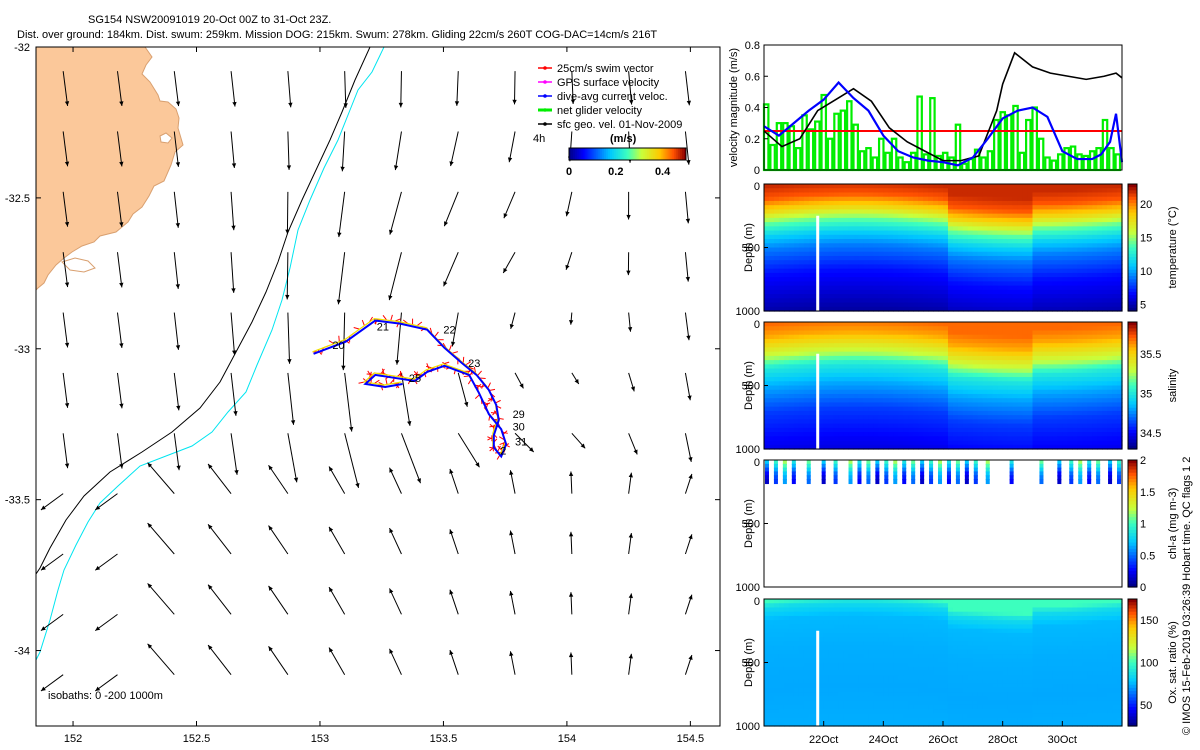 Image resolution: width=1200 pixels, height=750 pixels. What do you see at coordinates (681, 154) in the screenshot?
I see `colorbar-cell` at bounding box center [681, 154].